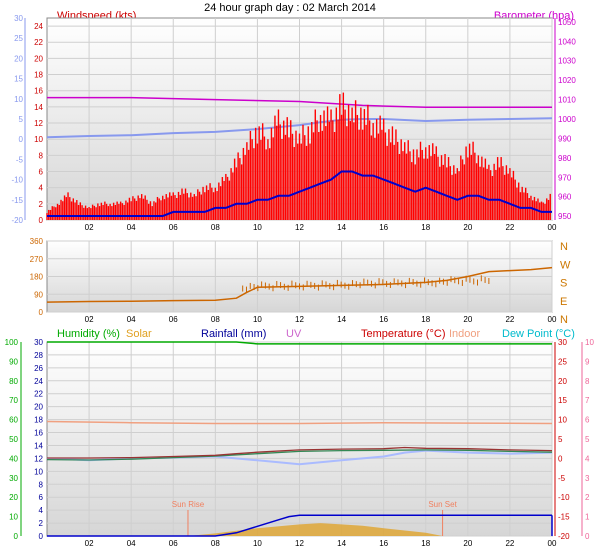 The width and height of the screenshot is (600, 560). What do you see at coordinates (315, 529) in the screenshot?
I see `solar-area` at bounding box center [315, 529].